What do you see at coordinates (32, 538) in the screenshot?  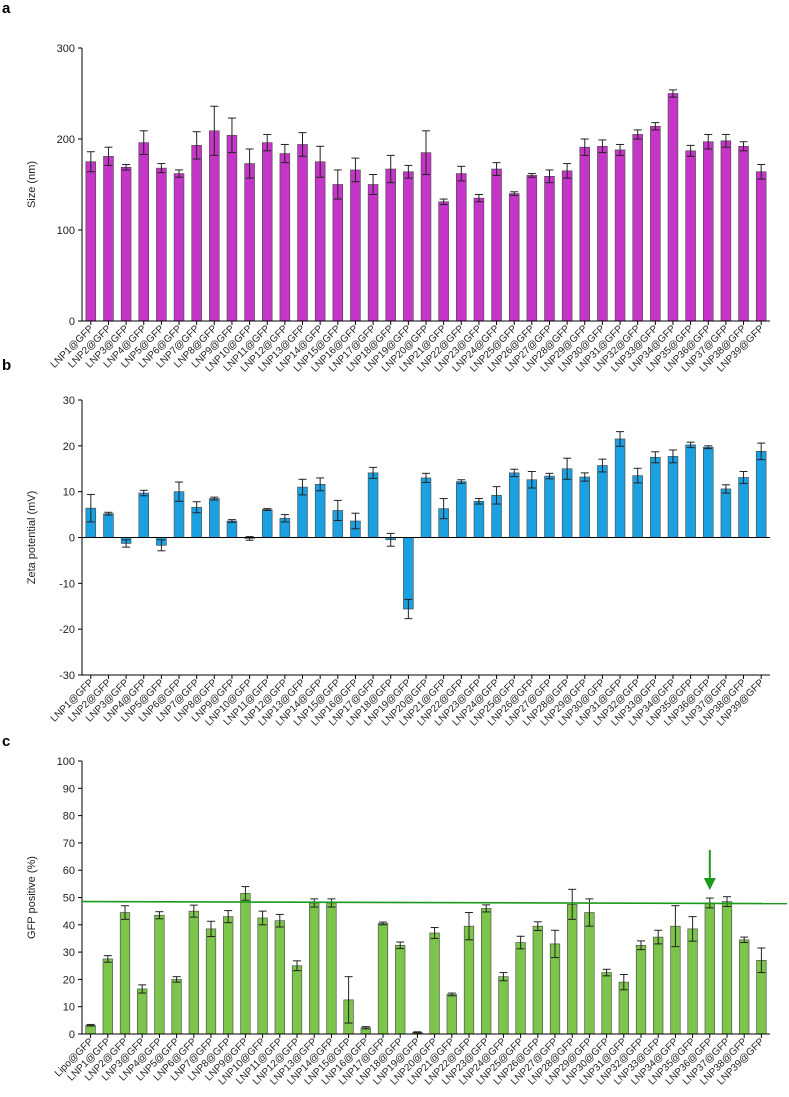 I see `y-axis-title: Zeta potential (mV)` at bounding box center [32, 538].